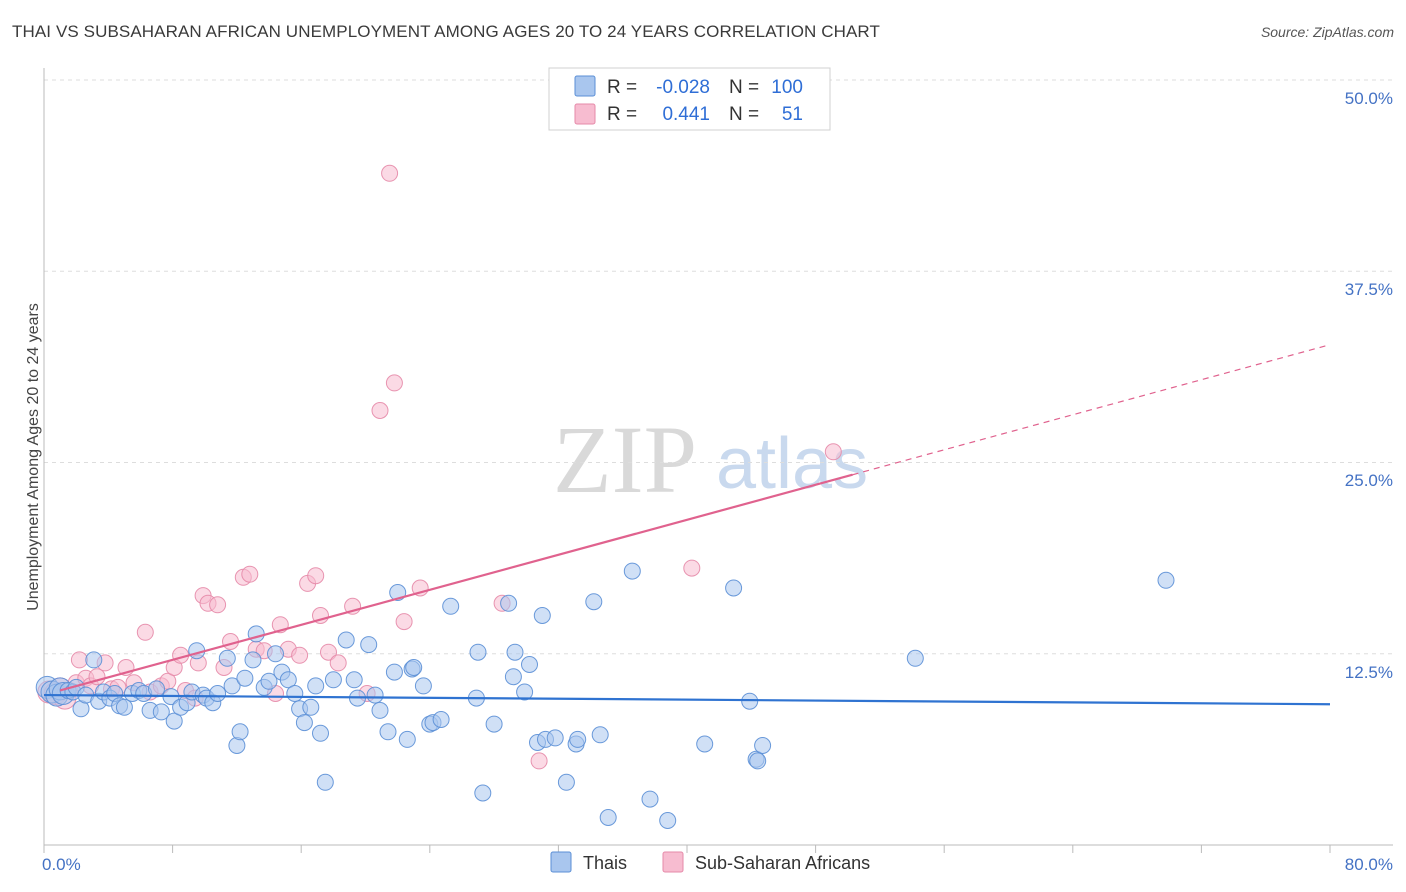 The height and width of the screenshot is (892, 1406). I want to click on source-credit: Source: ZipAtlas.com, so click(1327, 32).